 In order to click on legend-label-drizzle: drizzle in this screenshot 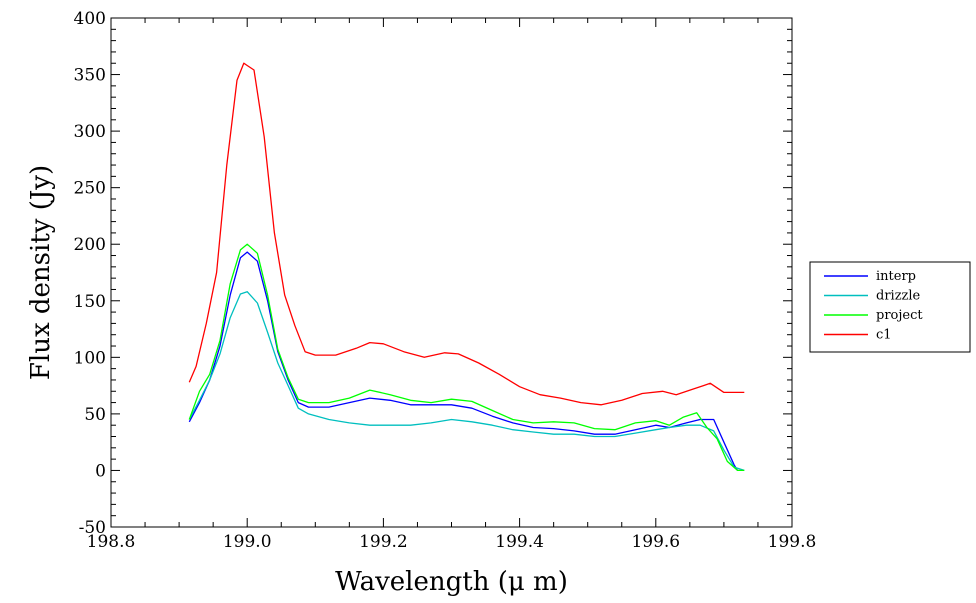, I will do `click(898, 296)`.